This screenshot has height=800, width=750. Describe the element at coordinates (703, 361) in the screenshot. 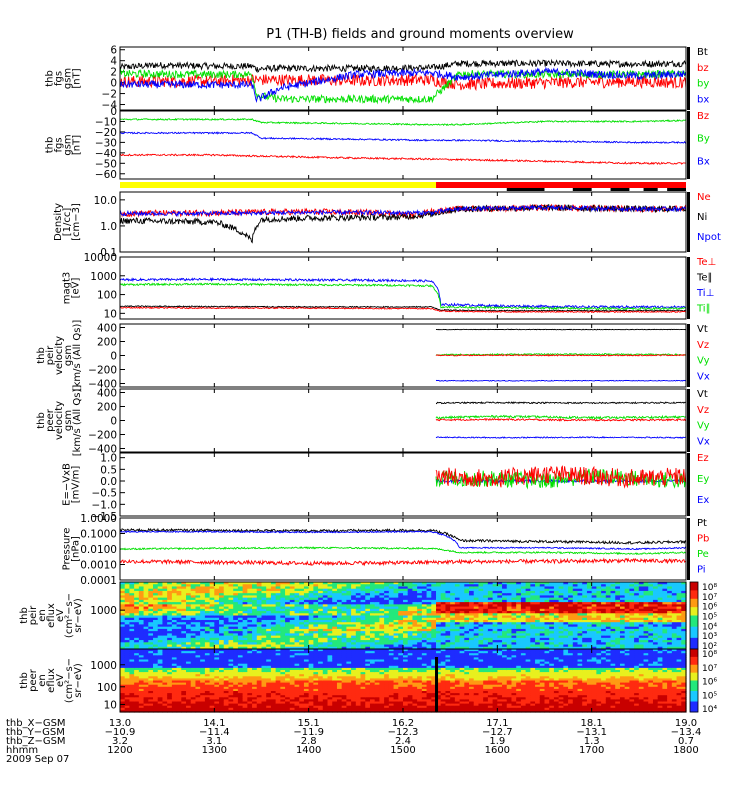

I see `legend-Vy: Vy` at that location.